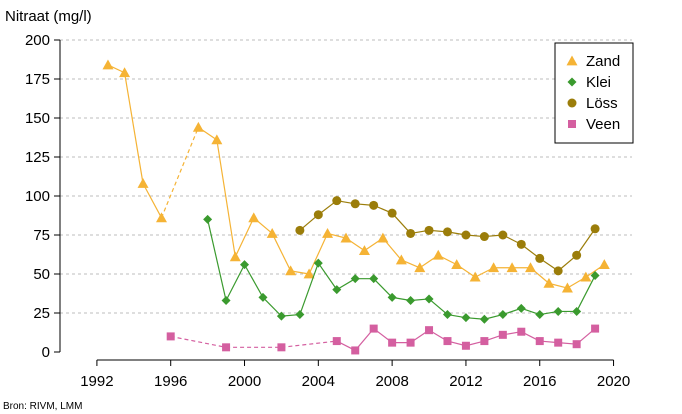  I want to click on y-axis-label: Nitraat (mg/l), so click(48, 16).